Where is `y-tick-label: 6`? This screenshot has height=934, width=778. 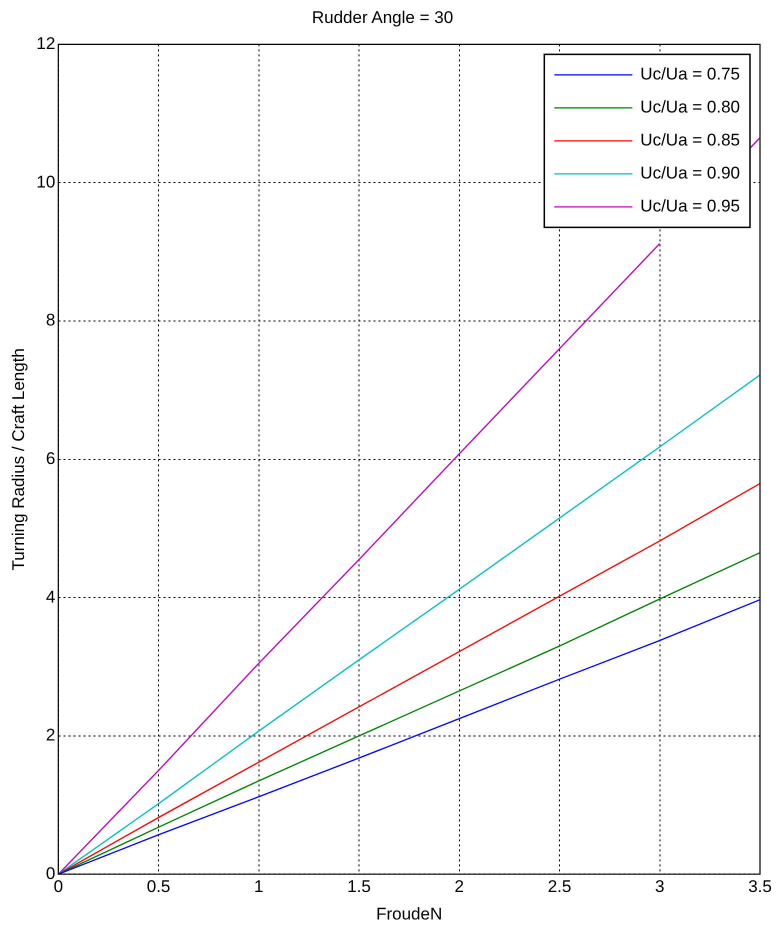
y-tick-label: 6 is located at coordinates (51, 458).